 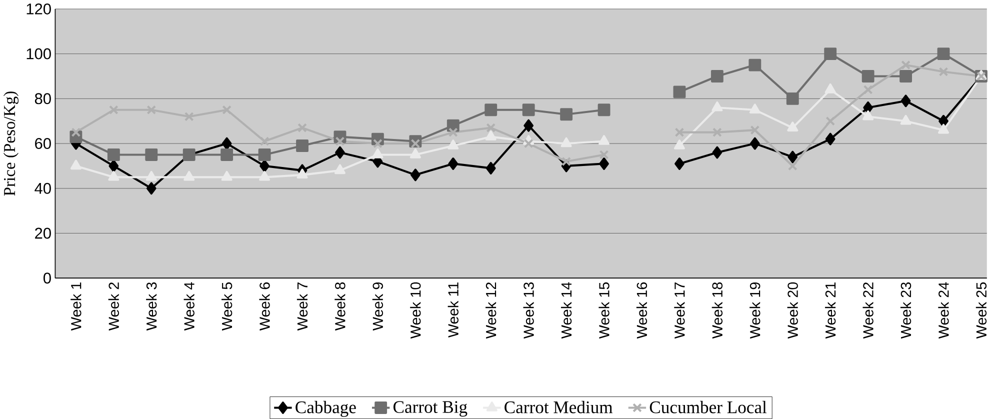 I want to click on x-tick-label: Week 25, so click(x=981, y=310).